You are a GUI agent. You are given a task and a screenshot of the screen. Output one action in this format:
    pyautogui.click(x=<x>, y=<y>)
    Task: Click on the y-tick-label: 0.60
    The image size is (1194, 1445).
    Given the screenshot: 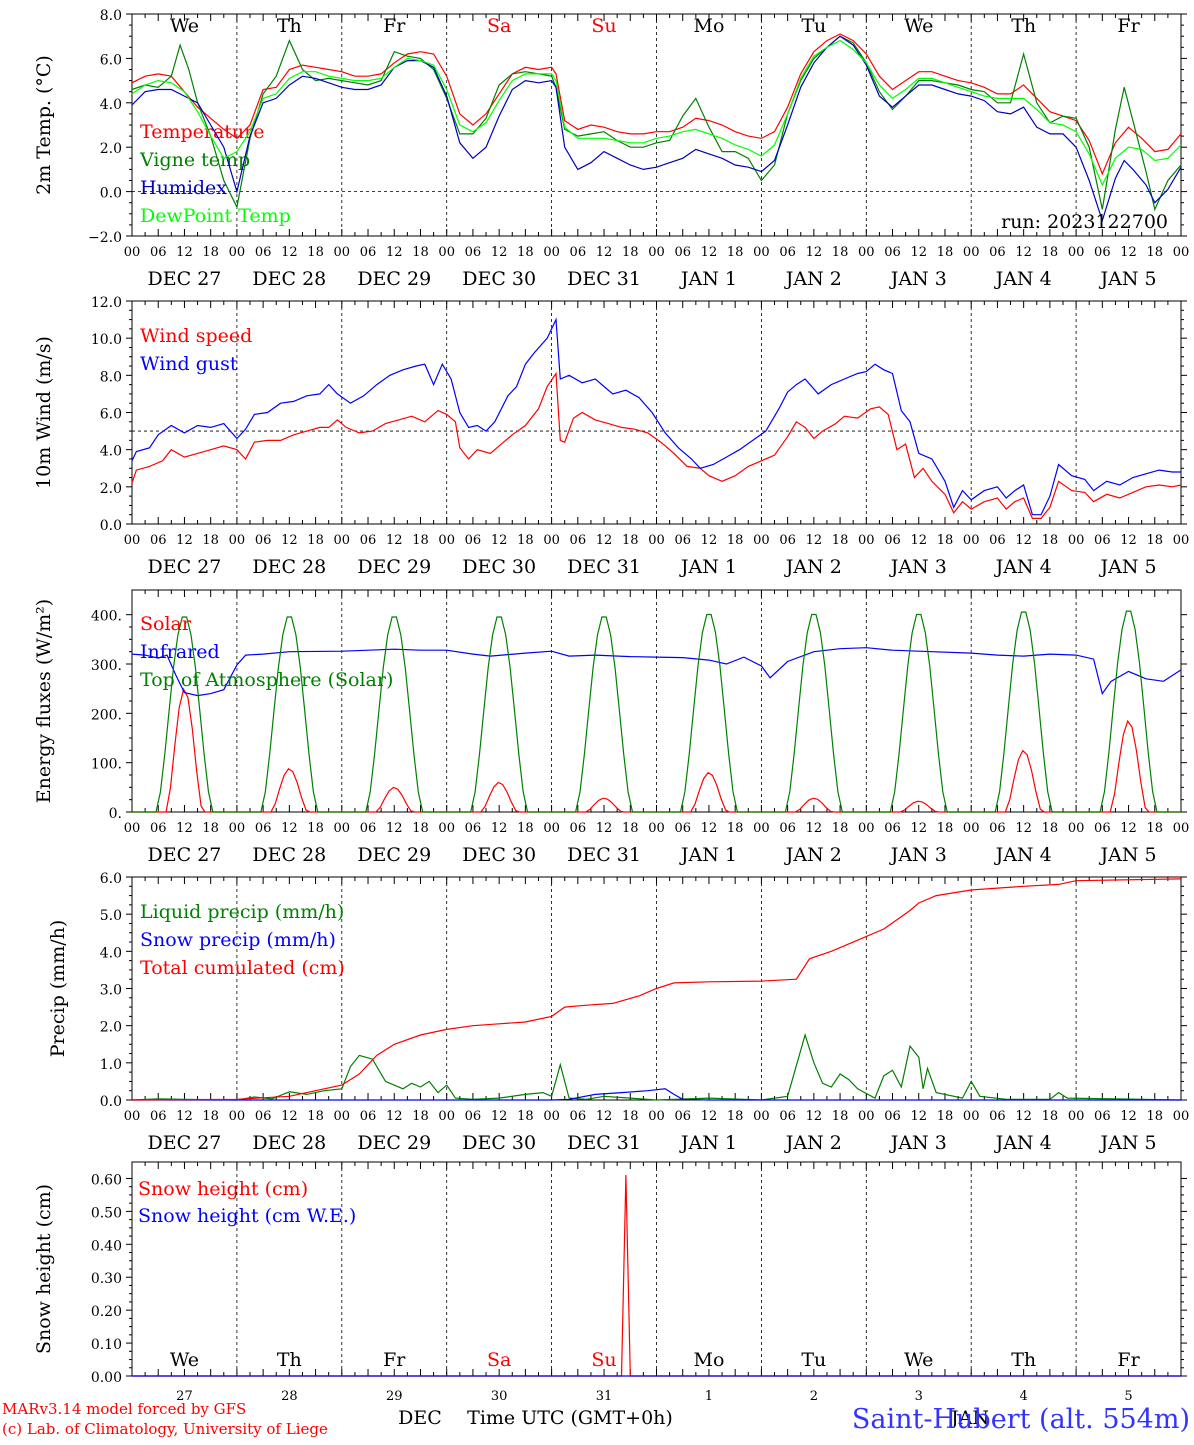 What is the action you would take?
    pyautogui.click(x=106, y=1180)
    